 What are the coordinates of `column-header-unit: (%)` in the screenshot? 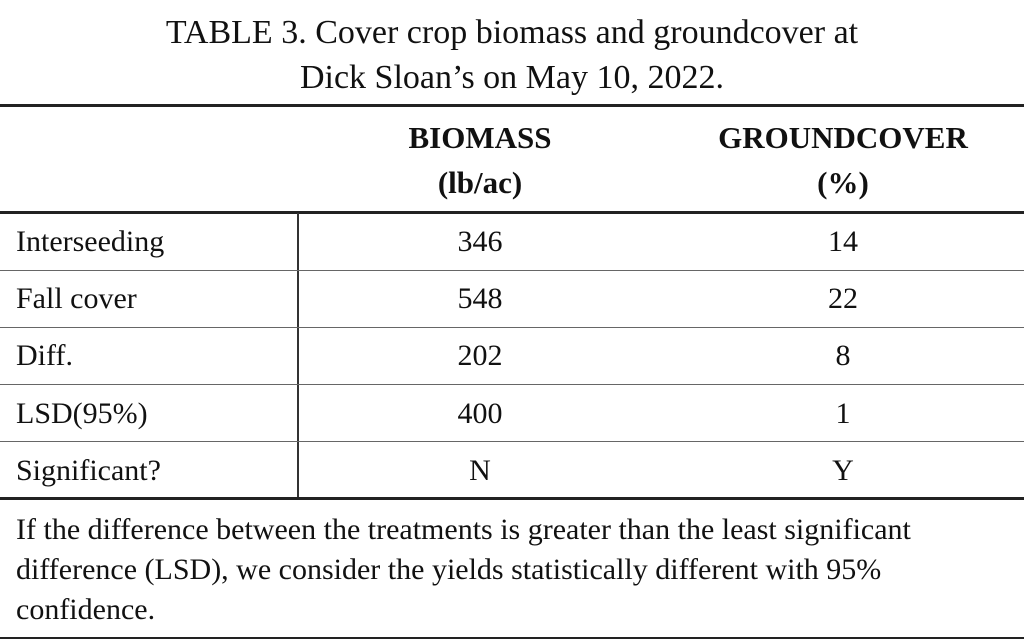 It's located at (843, 182).